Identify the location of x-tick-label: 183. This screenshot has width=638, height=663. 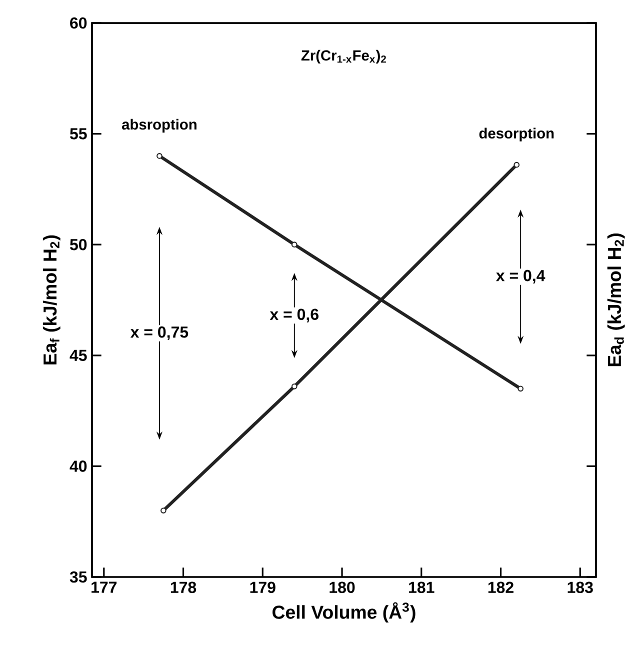
(580, 588).